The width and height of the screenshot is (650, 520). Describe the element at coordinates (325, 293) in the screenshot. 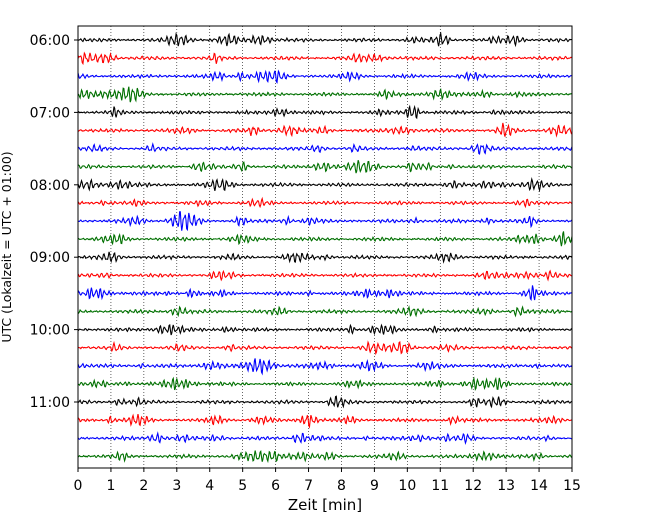

I see `trace-09:30` at that location.